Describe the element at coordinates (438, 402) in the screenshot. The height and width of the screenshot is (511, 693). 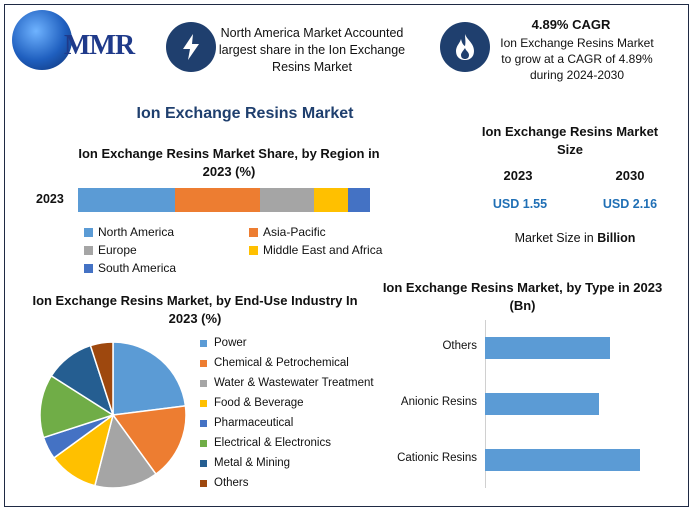
I see `type-label-anionic-resins: Anionic Resins` at that location.